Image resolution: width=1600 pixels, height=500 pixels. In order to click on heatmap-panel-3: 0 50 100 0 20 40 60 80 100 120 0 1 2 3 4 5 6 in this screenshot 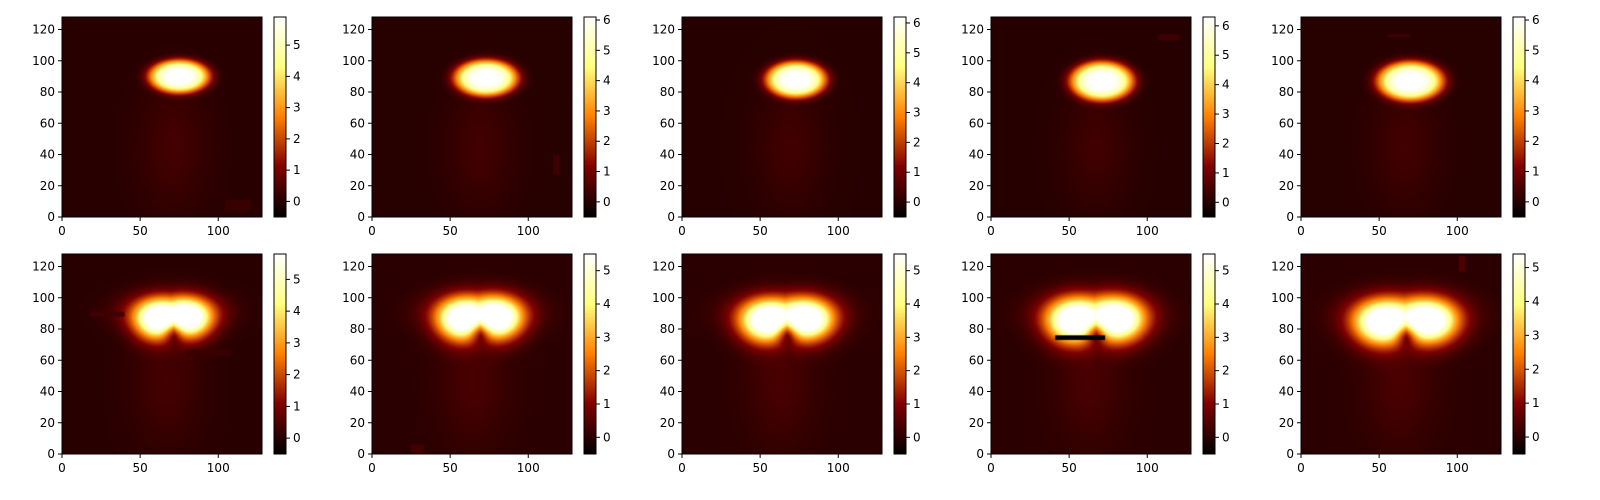, I will do `click(786, 127)`.